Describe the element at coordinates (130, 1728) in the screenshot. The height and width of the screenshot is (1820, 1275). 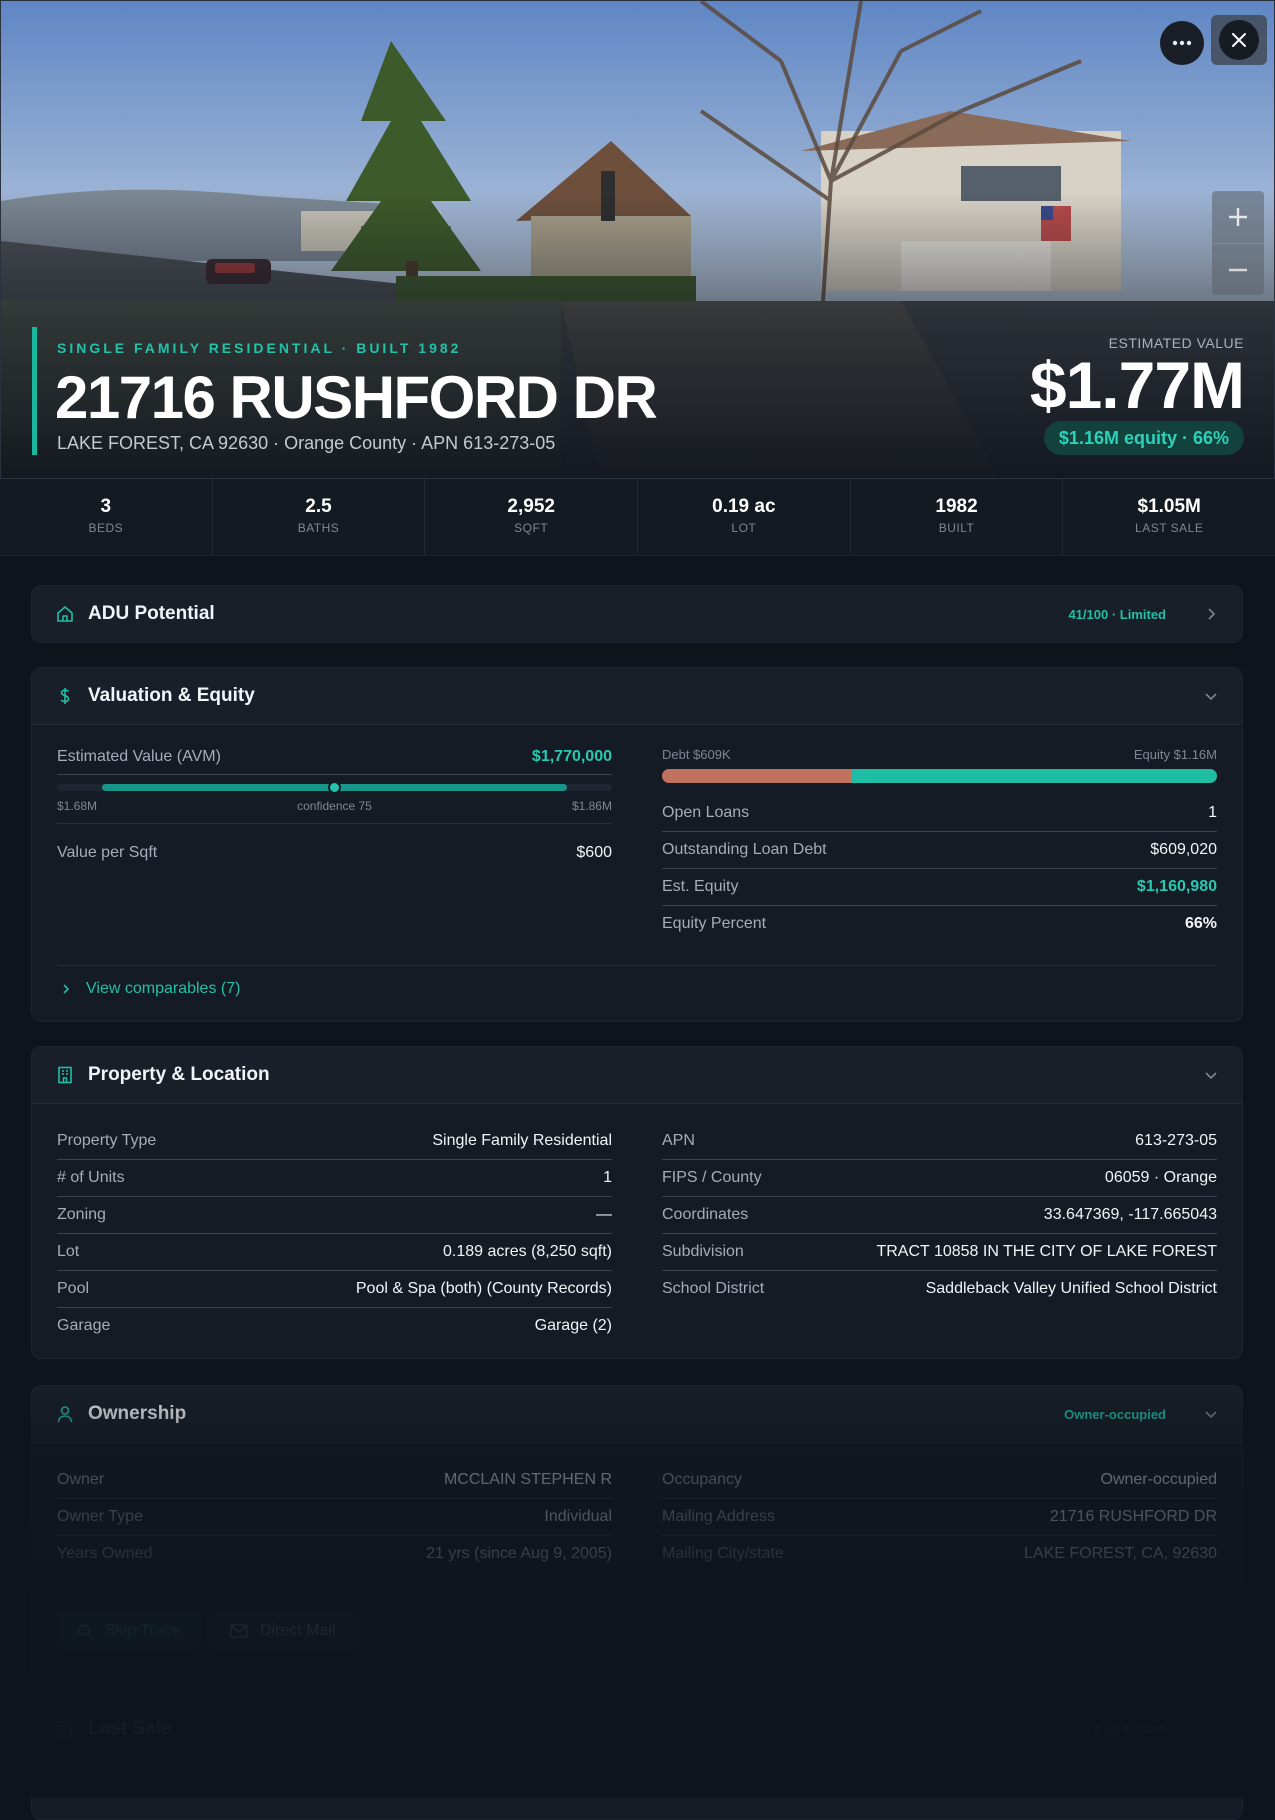
I see `card-title: Last Sale` at that location.